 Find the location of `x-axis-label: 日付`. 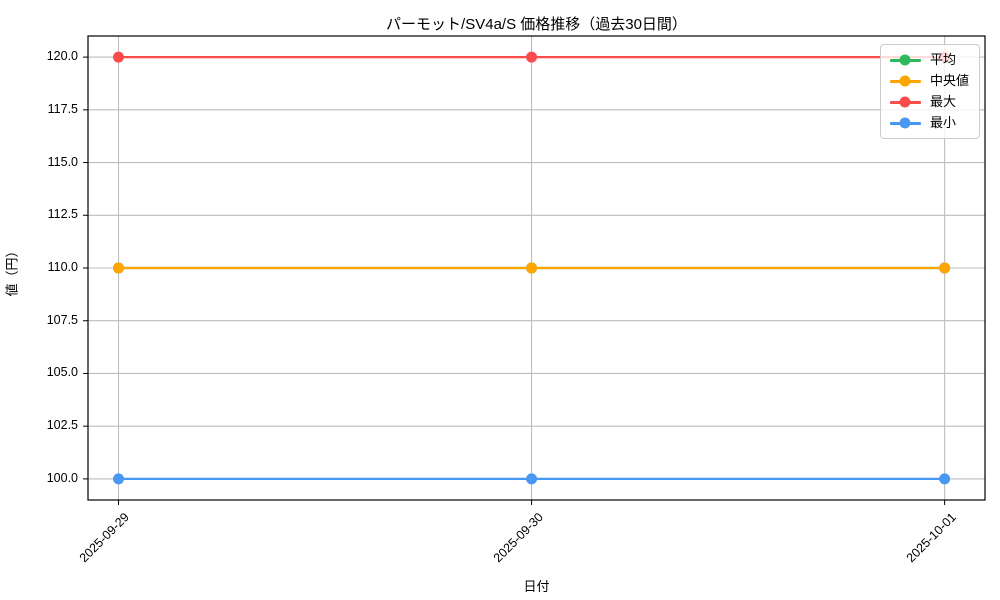

x-axis-label: 日付 is located at coordinates (536, 586).